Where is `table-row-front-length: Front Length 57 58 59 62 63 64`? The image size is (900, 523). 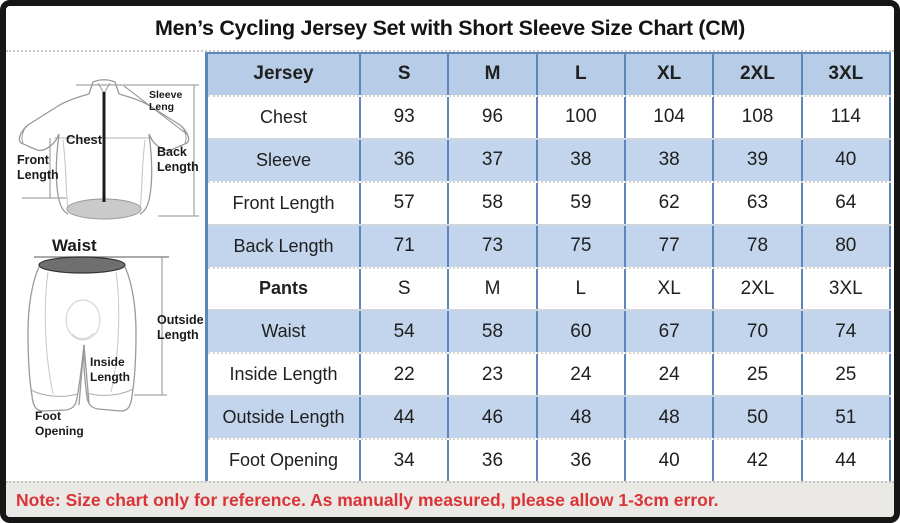 table-row-front-length: Front Length 57 58 59 62 63 64 is located at coordinates (549, 202).